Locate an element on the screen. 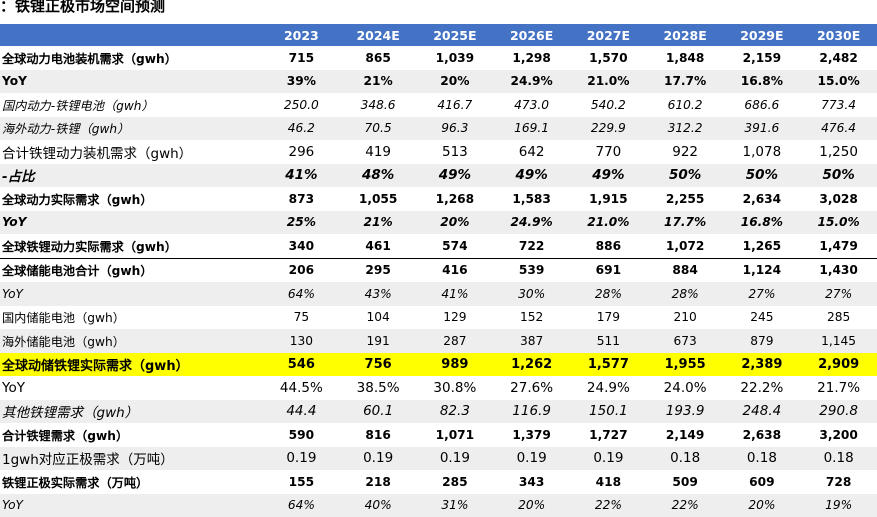  table-cell: 27.6% is located at coordinates (531, 388).